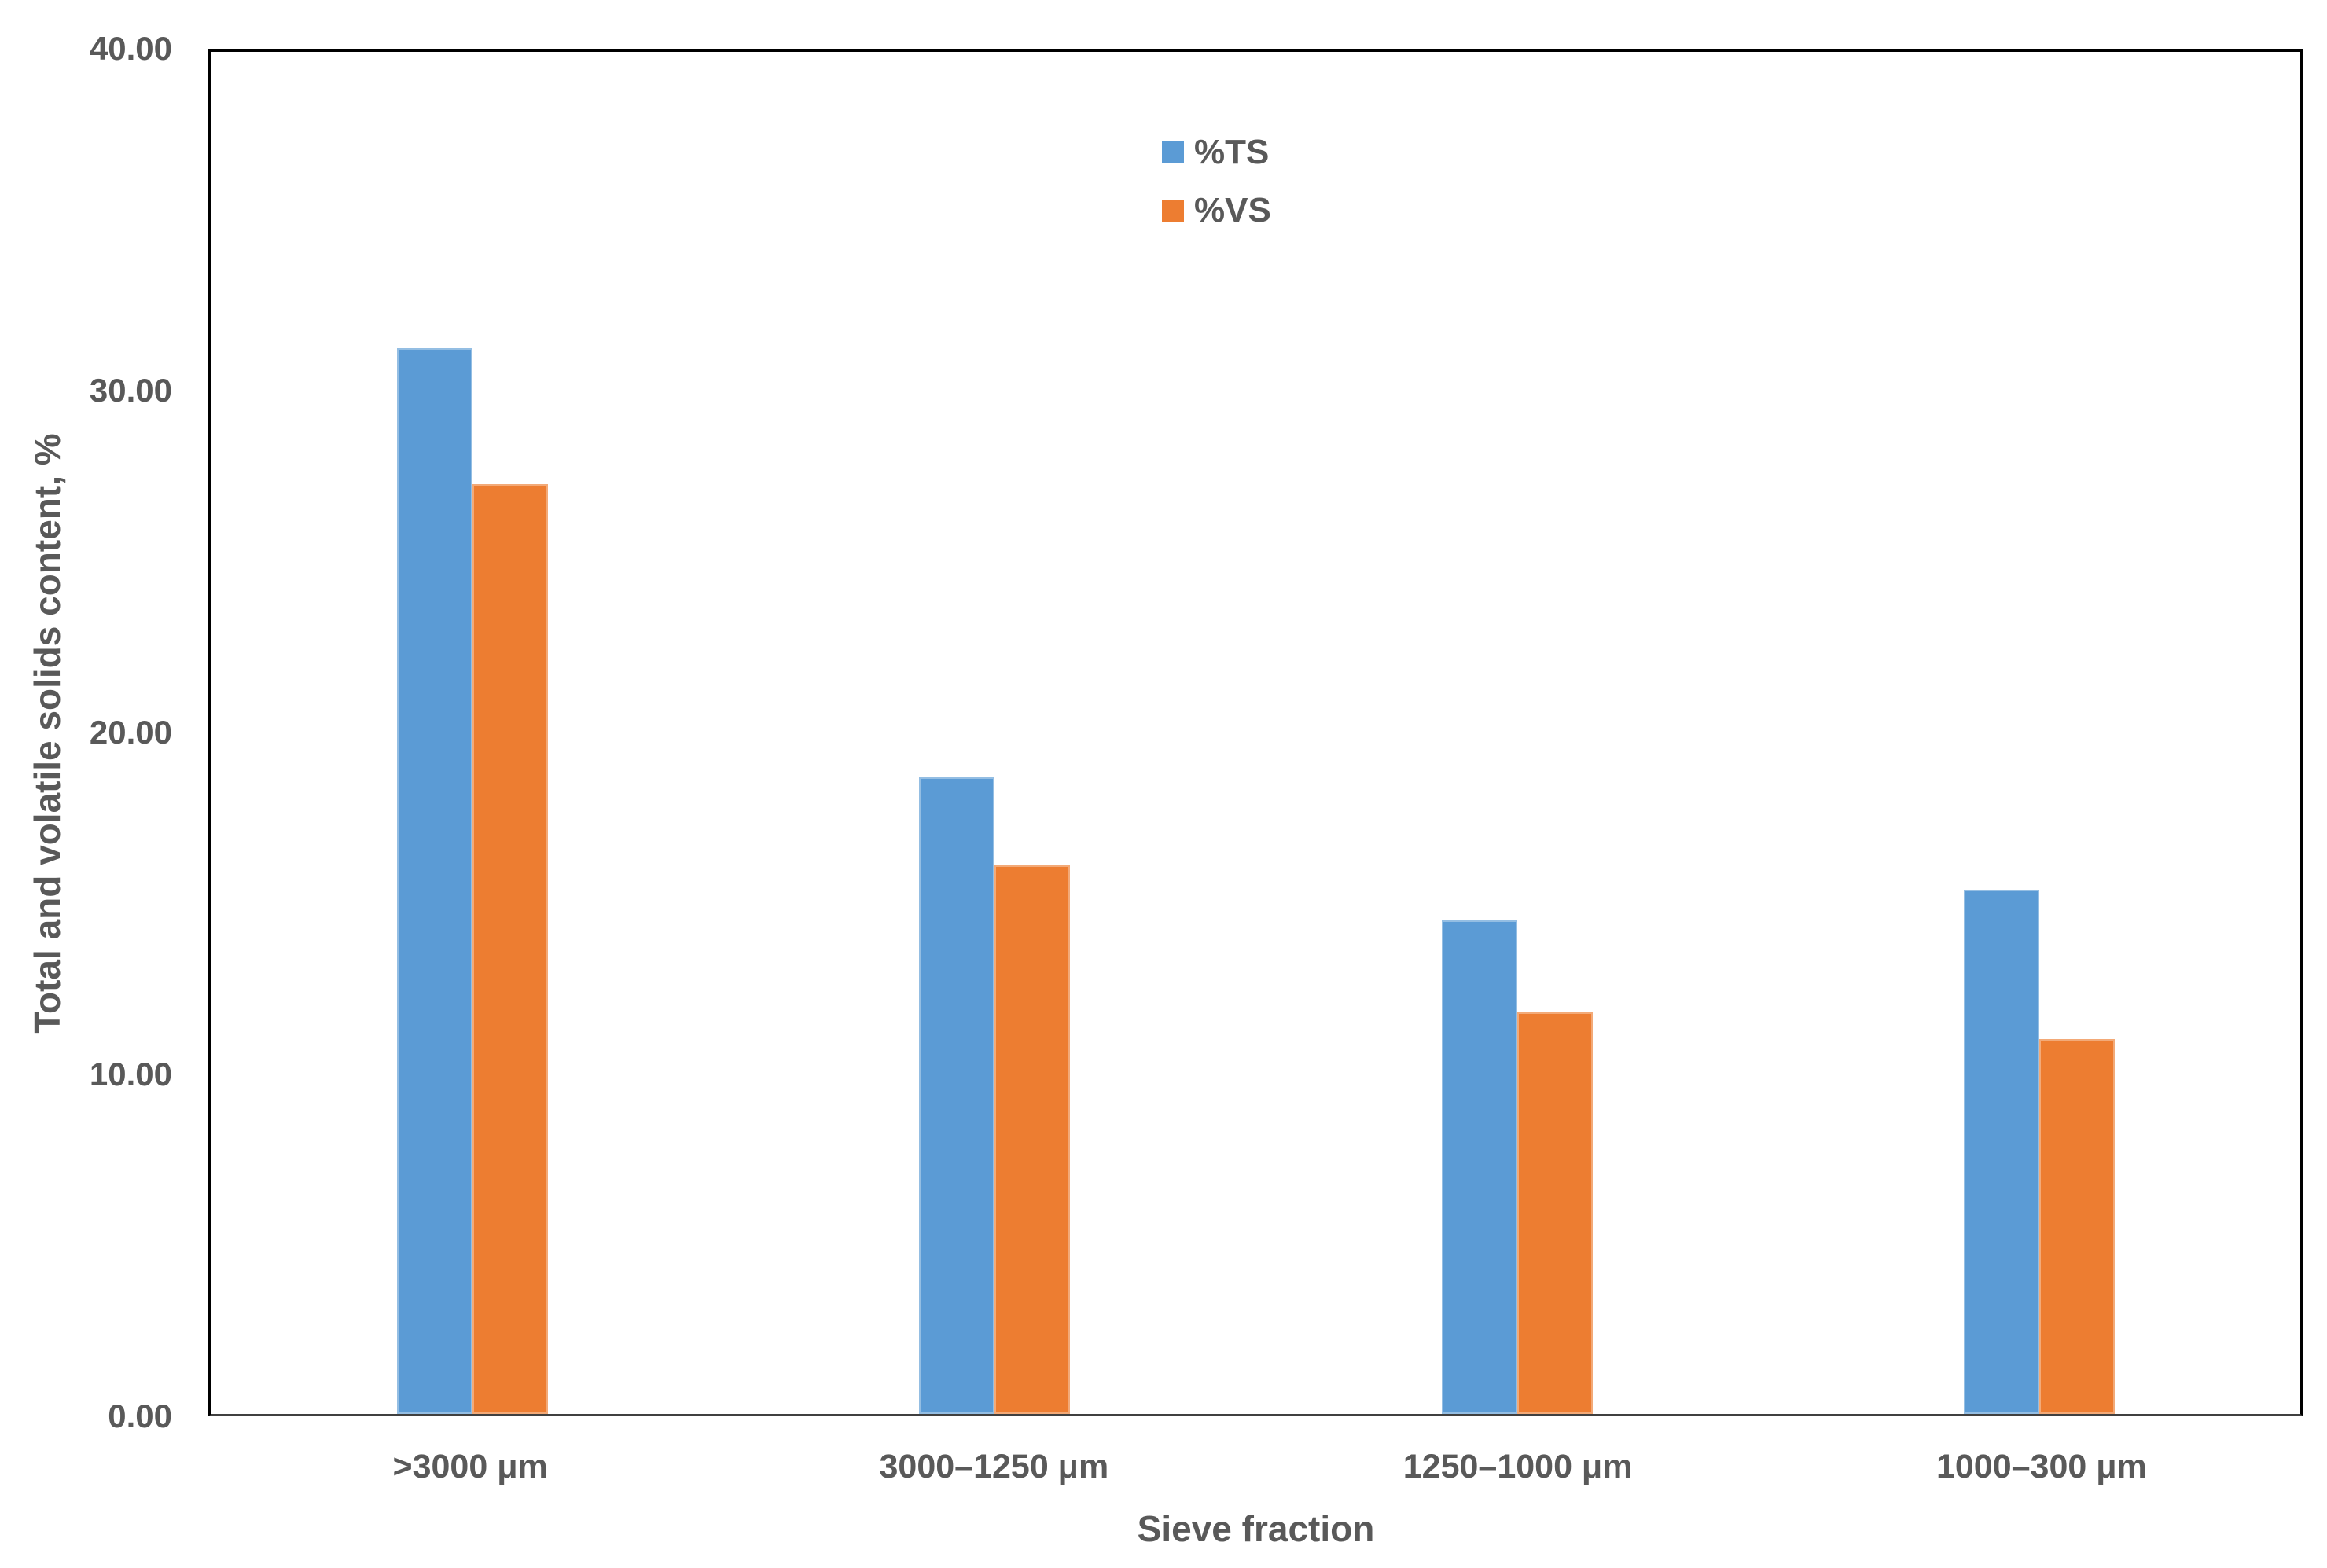 The height and width of the screenshot is (1568, 2327). I want to click on x-axis-title: Sieve fraction, so click(1256, 1528).